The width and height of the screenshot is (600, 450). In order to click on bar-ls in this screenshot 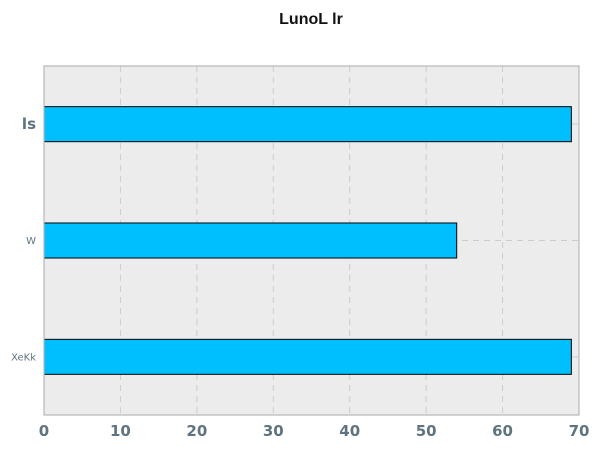, I will do `click(307, 124)`.